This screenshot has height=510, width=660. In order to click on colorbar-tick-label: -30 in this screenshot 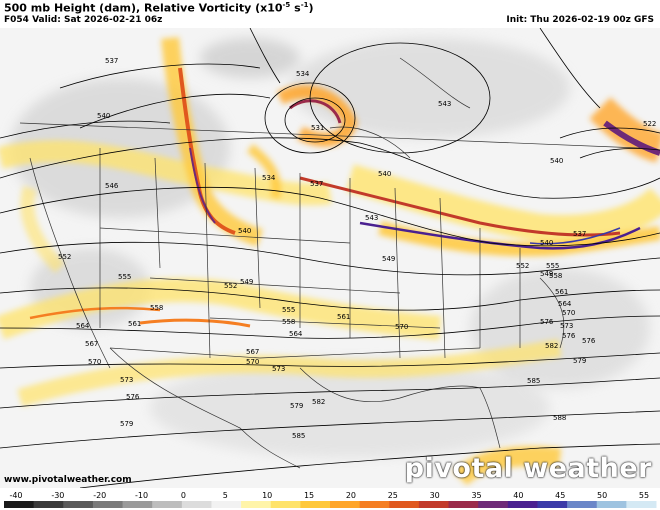, I will do `click(57, 495)`.